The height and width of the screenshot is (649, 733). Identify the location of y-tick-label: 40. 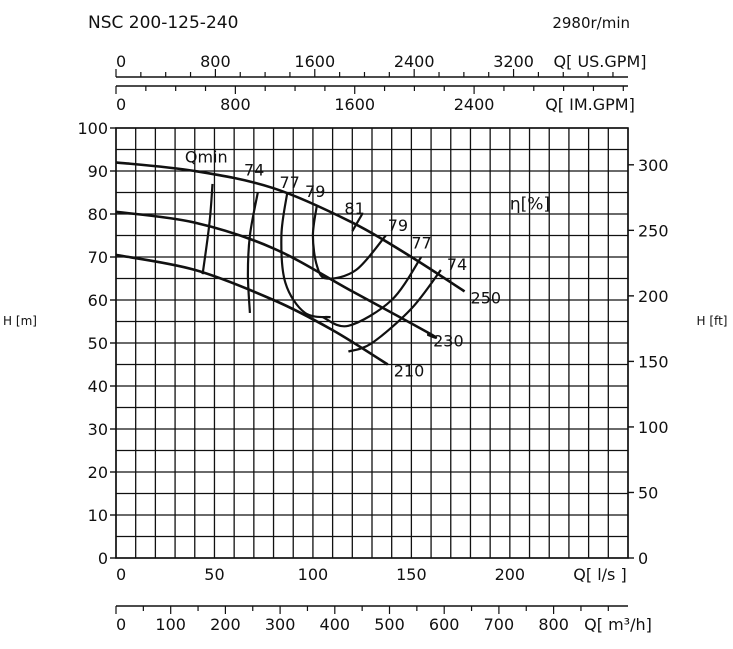
(98, 386).